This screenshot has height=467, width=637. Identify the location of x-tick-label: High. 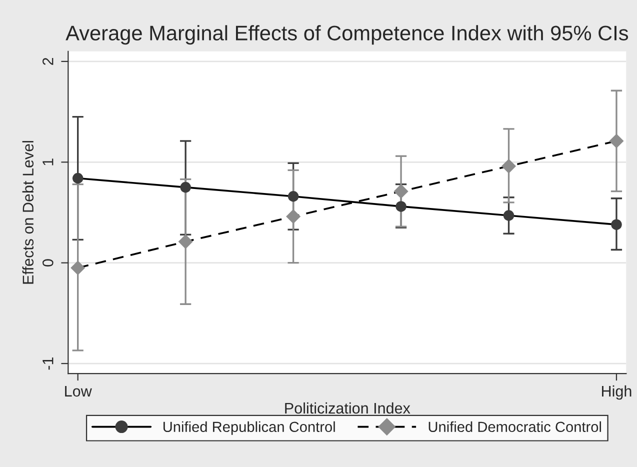
(617, 392).